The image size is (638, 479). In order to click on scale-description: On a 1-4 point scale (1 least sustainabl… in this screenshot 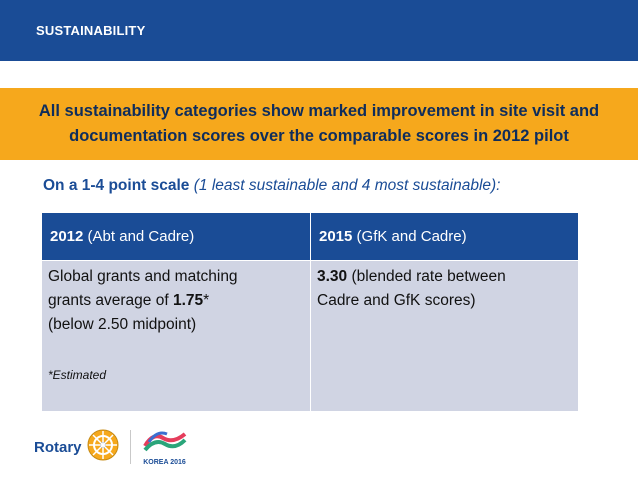, I will do `click(271, 186)`.